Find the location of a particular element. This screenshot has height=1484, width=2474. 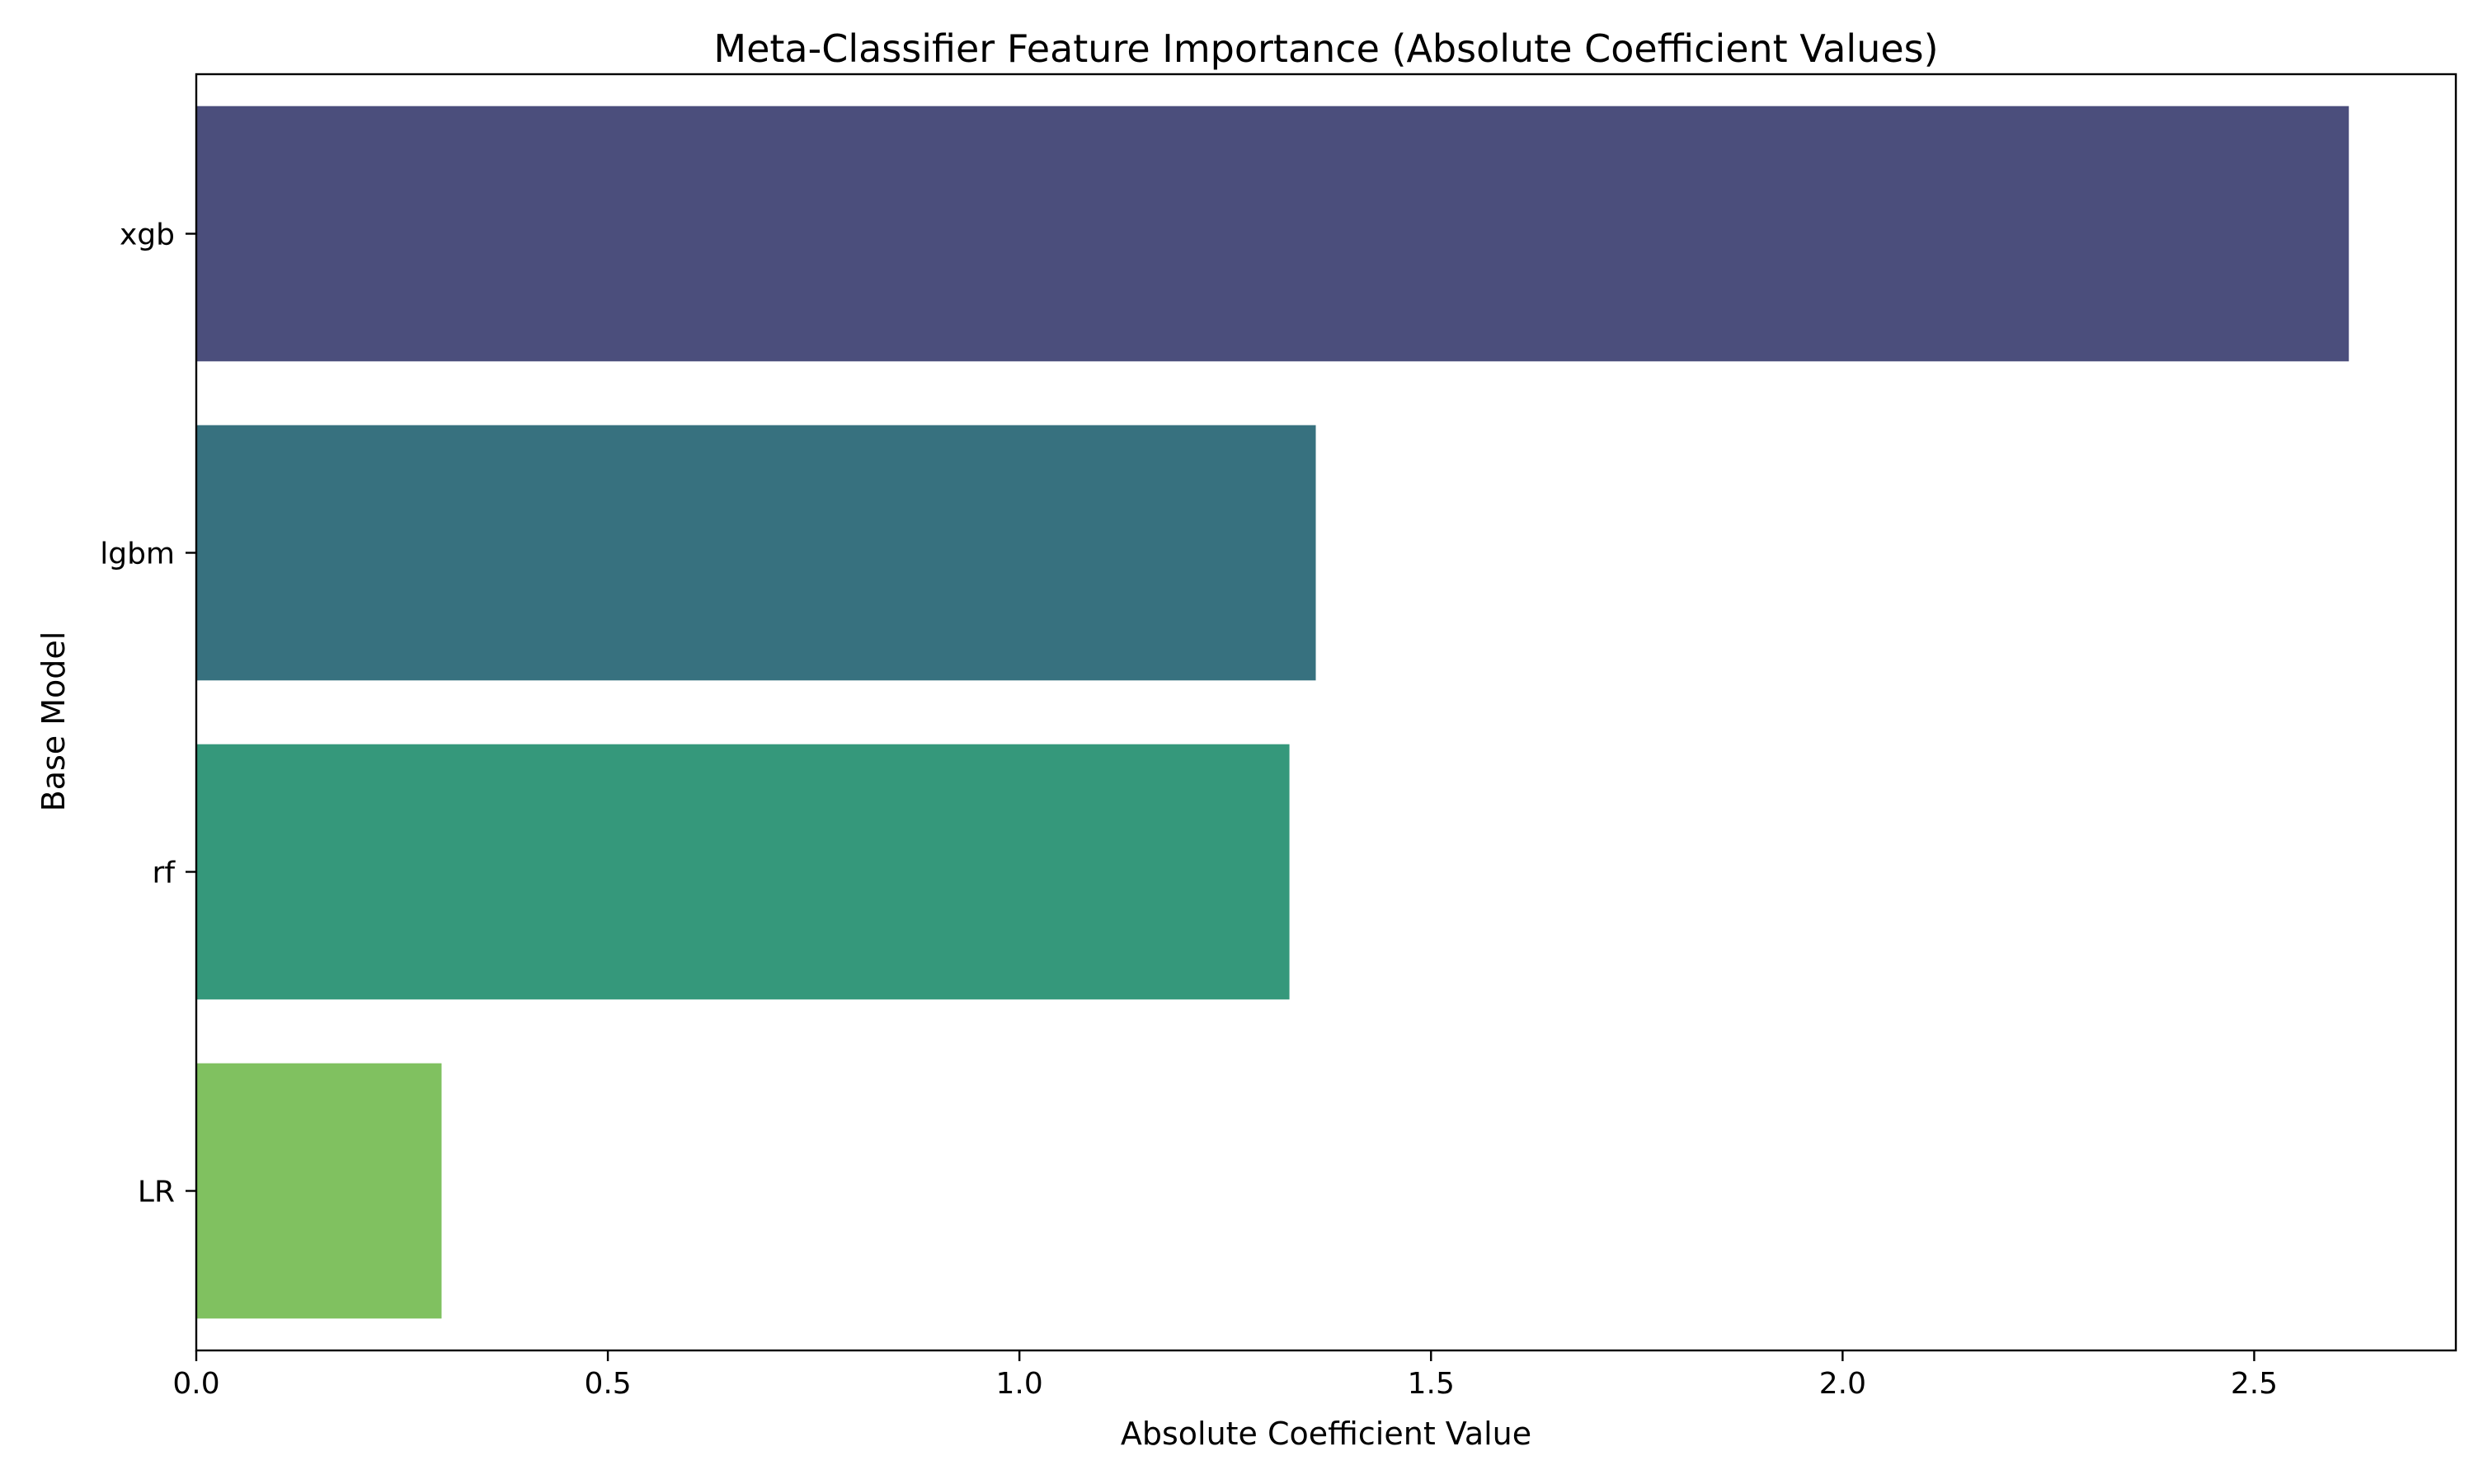

bar-rf is located at coordinates (743, 872).